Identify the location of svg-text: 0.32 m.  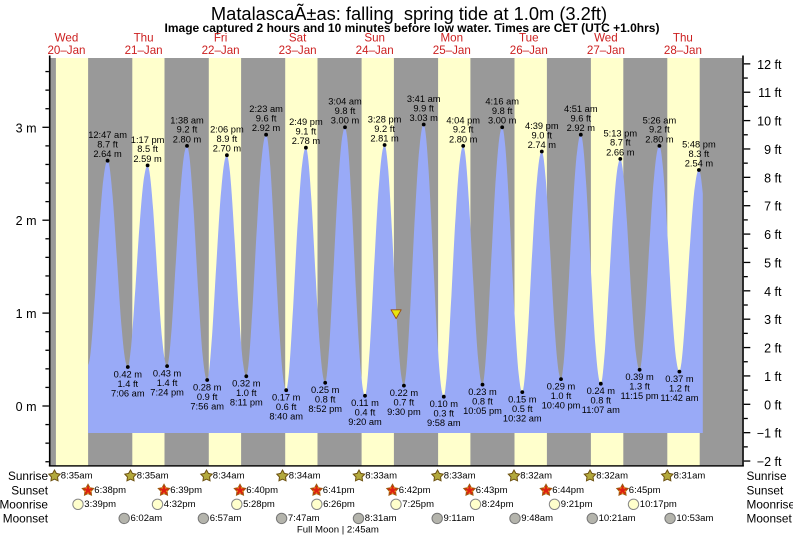
(246, 384).